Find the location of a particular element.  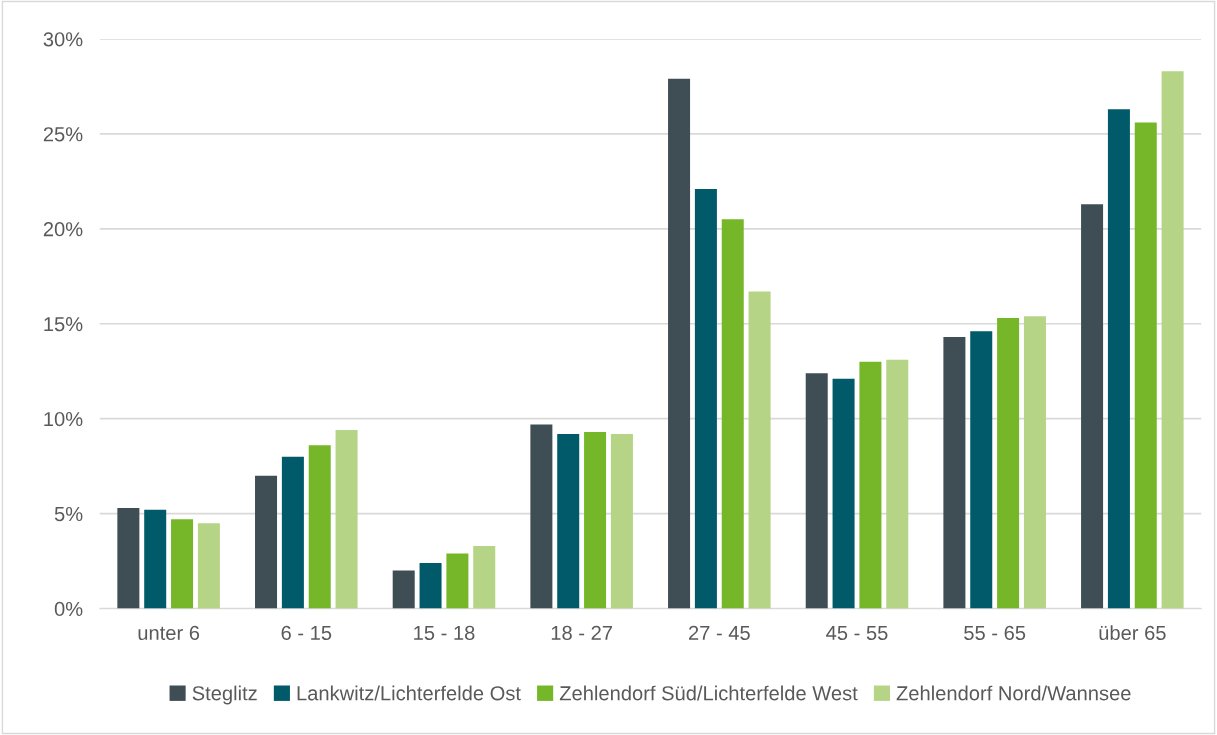

x-tick-label: 55 - 65 is located at coordinates (995, 633).